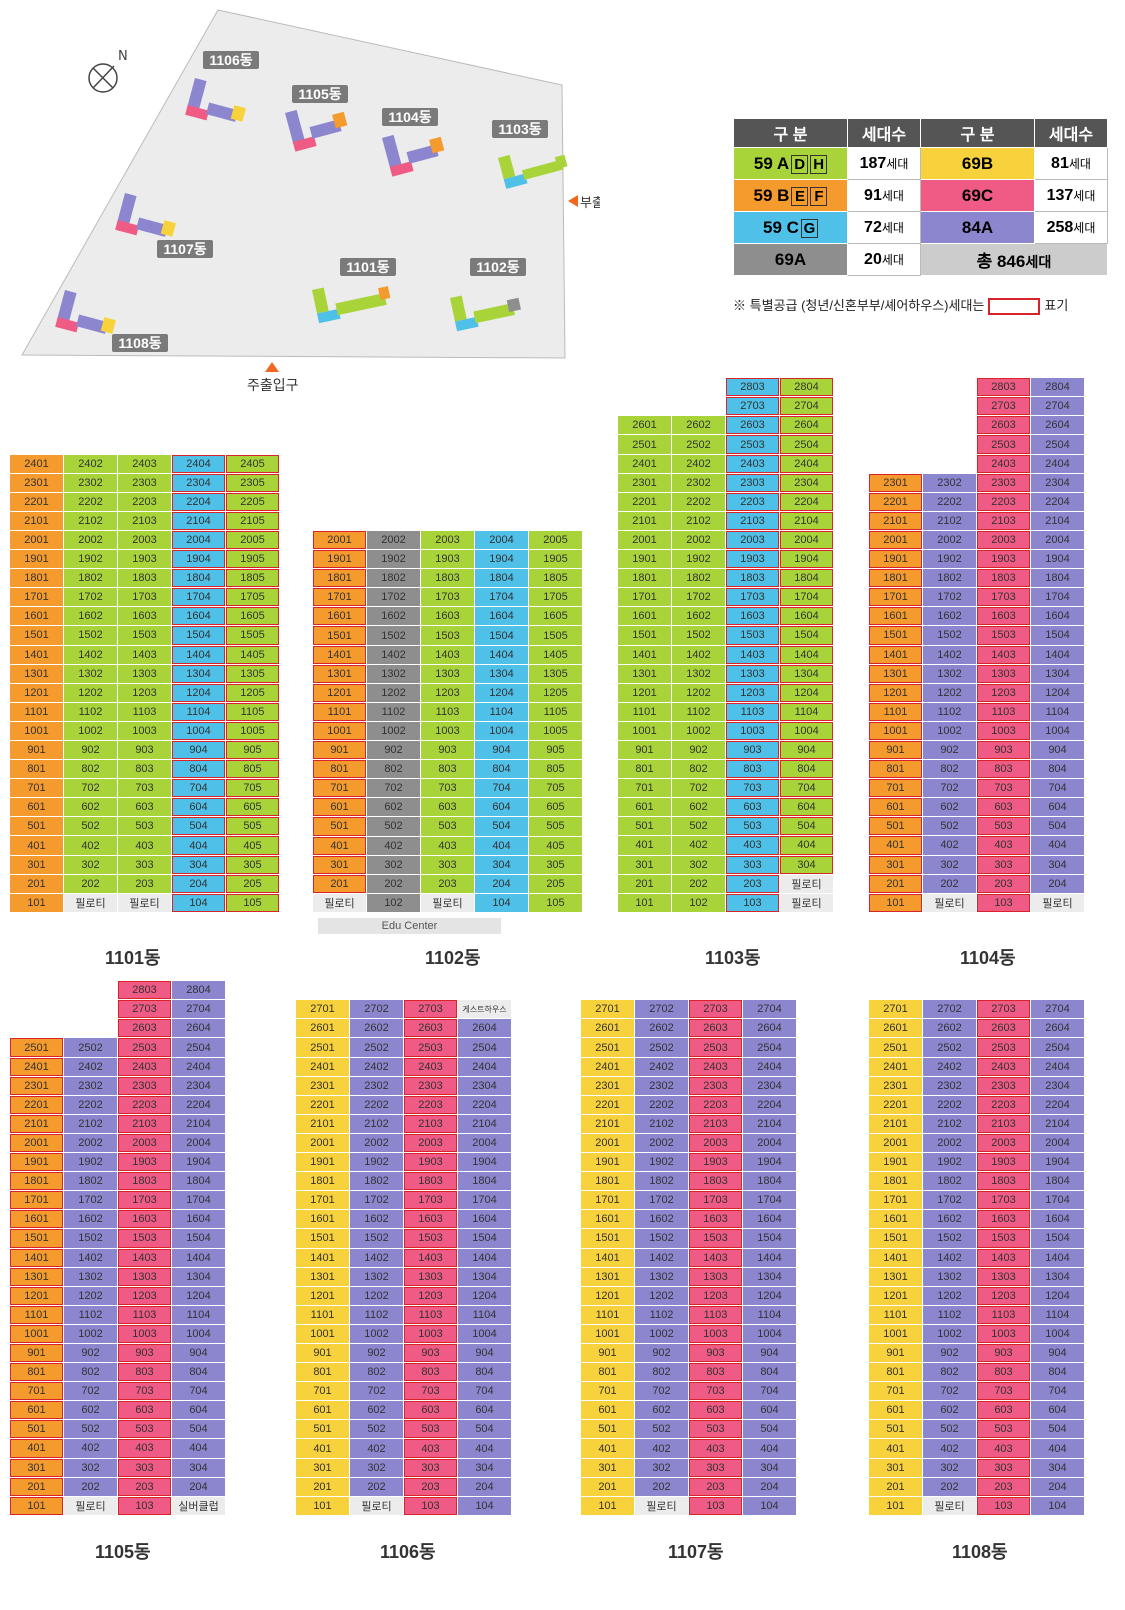  What do you see at coordinates (661, 1009) in the screenshot?
I see `unit-cell: 2702` at bounding box center [661, 1009].